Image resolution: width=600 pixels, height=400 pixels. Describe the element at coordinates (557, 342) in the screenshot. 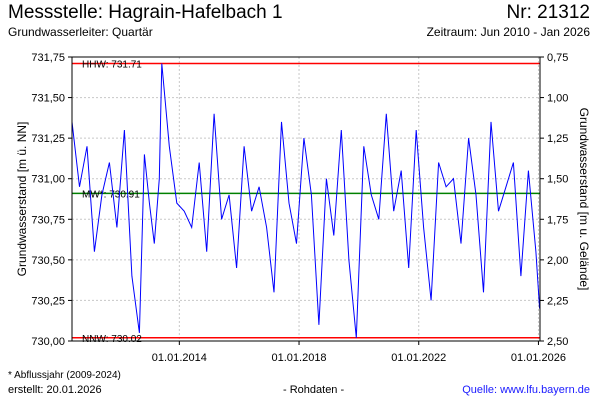

I see `y2-tick-label: 2,50` at that location.